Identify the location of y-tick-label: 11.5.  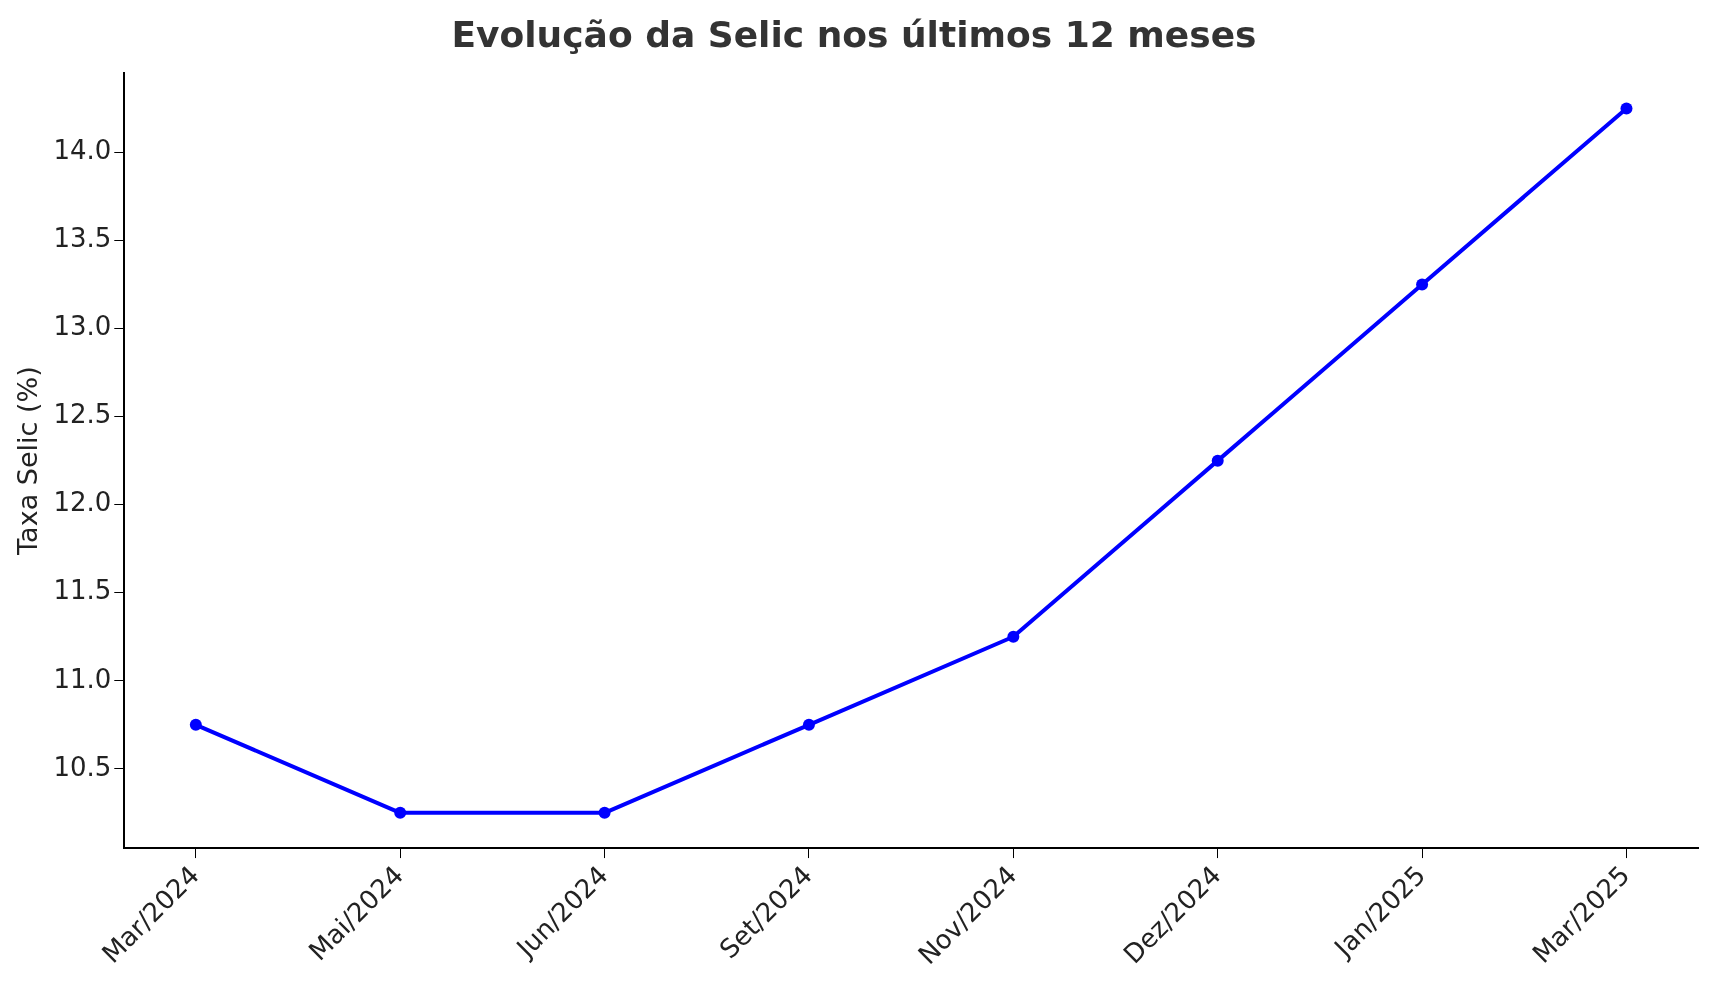
(82, 590).